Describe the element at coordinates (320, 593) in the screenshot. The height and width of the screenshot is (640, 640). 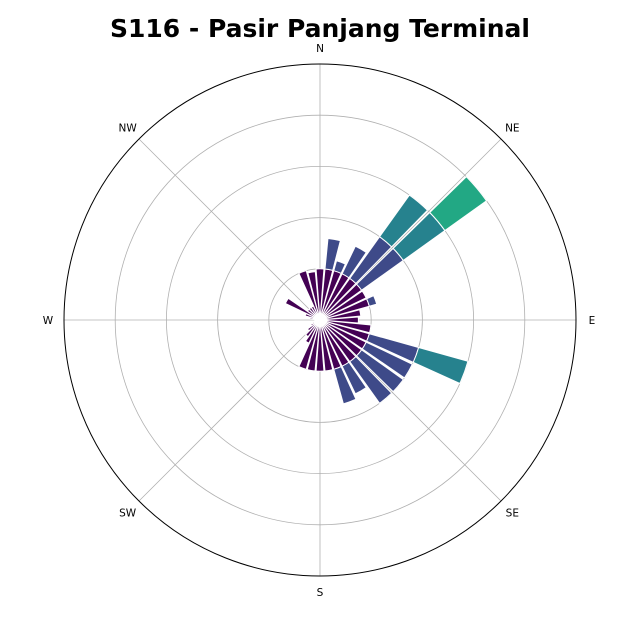
I see `direction-label-s: S` at that location.